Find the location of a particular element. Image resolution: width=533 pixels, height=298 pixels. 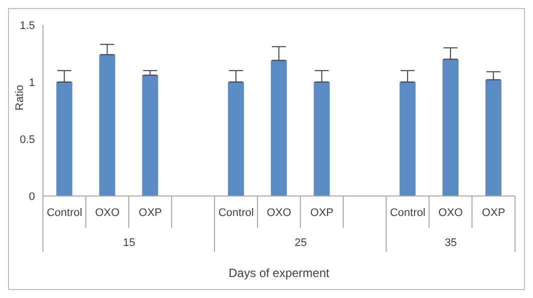

x-axis-title: Days of experment is located at coordinates (279, 273).